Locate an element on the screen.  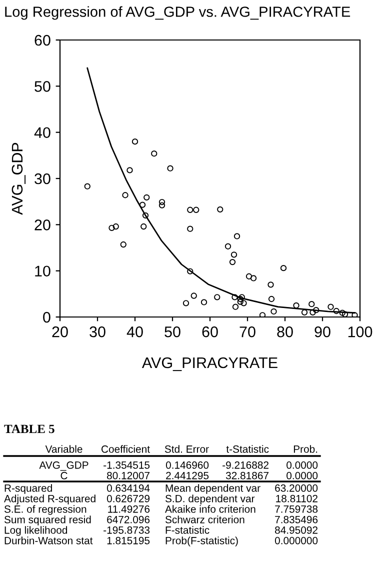
text: S.E. of regression 11.49276 Akaike info criterion 7.759738 is located at coordinates (161, 510).